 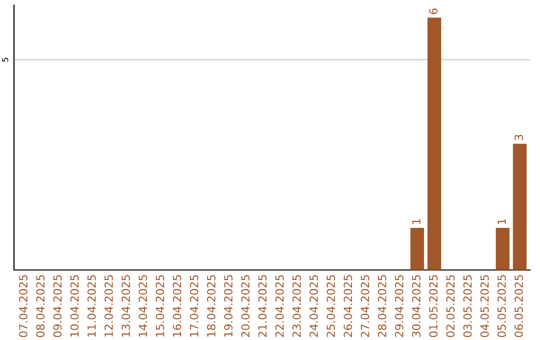 I want to click on x-tick-label: 12.04.2025, so click(x=108, y=306).